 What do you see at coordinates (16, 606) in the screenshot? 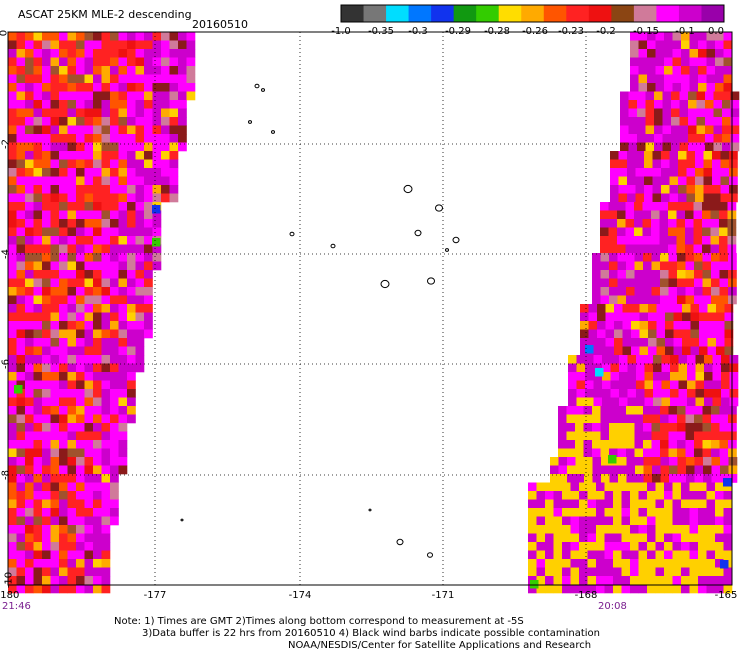
I see `time-left: 21:46` at bounding box center [16, 606].